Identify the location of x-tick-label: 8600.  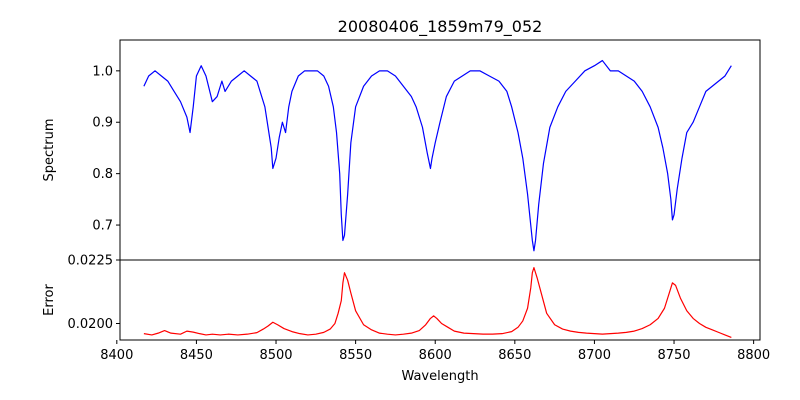
(435, 355).